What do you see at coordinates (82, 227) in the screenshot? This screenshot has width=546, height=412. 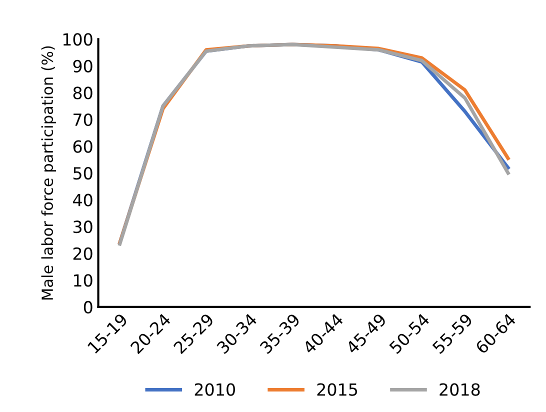 I see `y-tick-label: 30` at bounding box center [82, 227].